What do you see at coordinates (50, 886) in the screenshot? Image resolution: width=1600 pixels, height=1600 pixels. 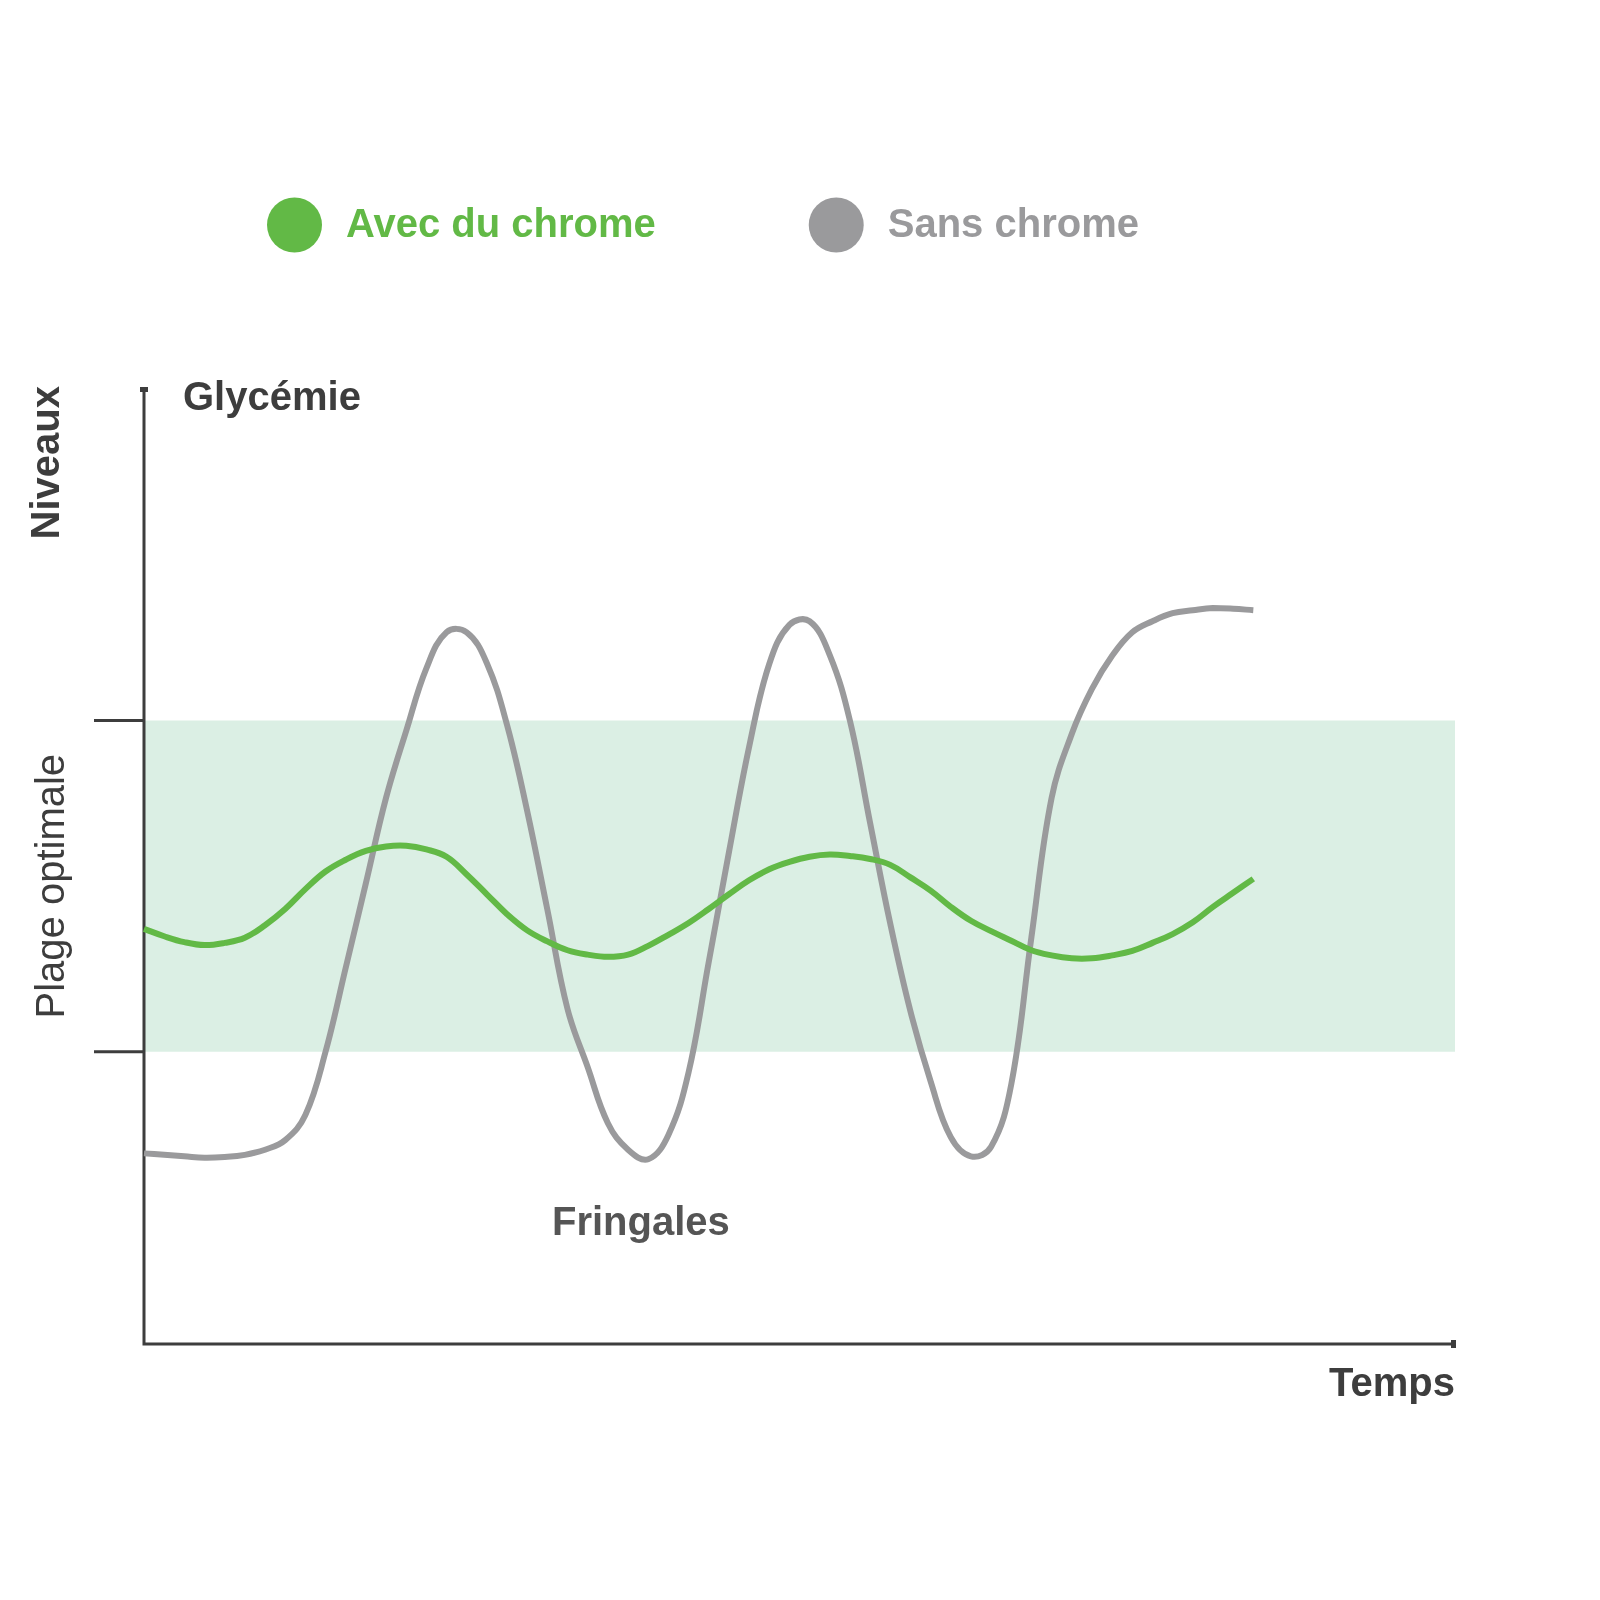 I see `band-label: Plage optimale` at bounding box center [50, 886].